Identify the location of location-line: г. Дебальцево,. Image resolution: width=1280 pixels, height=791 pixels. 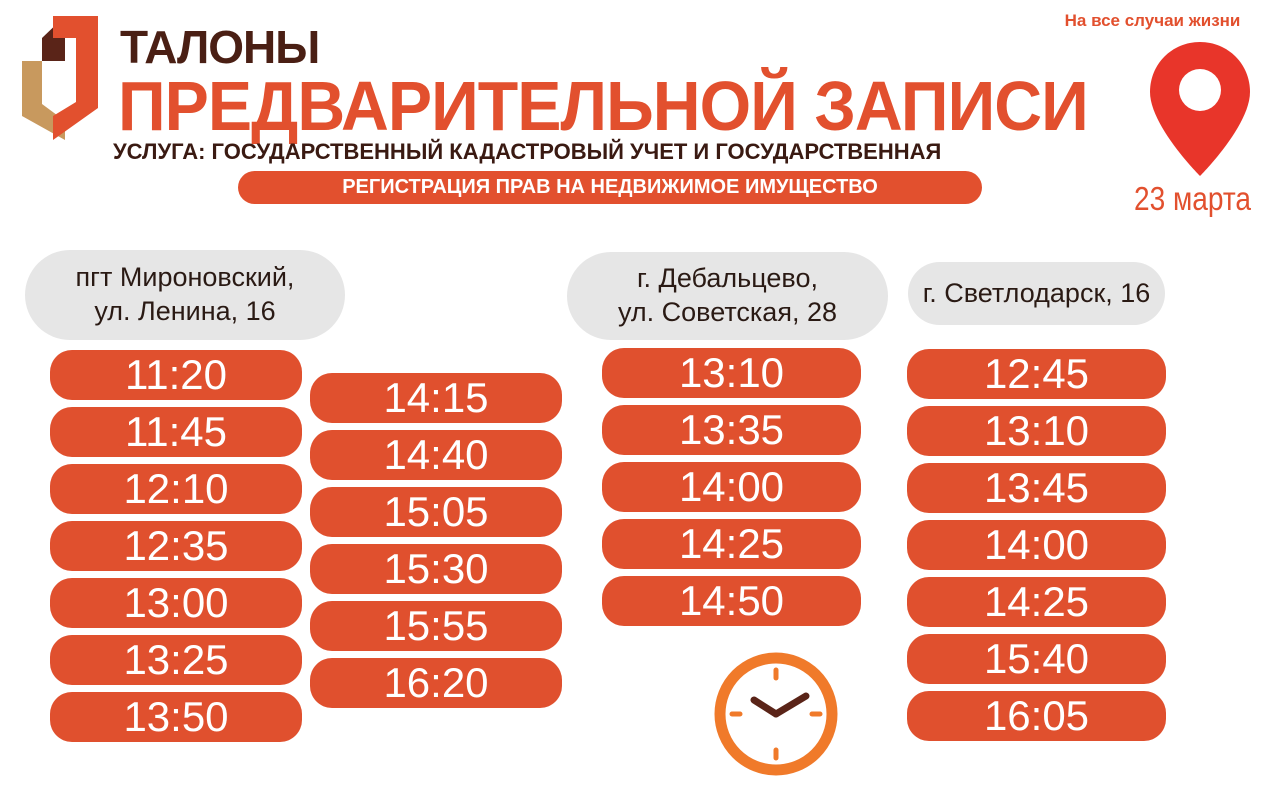
(727, 278).